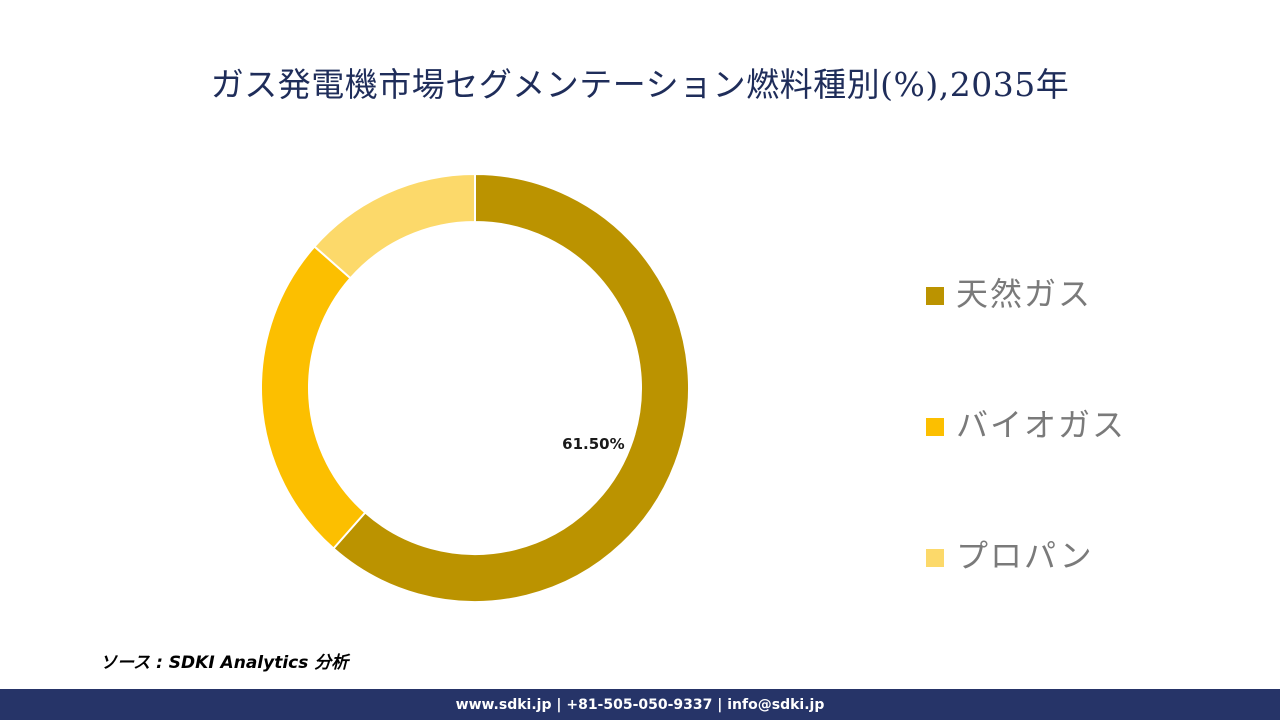 The image size is (1280, 720). Describe the element at coordinates (1041, 425) in the screenshot. I see `legend-label-2: バイオガス` at that location.